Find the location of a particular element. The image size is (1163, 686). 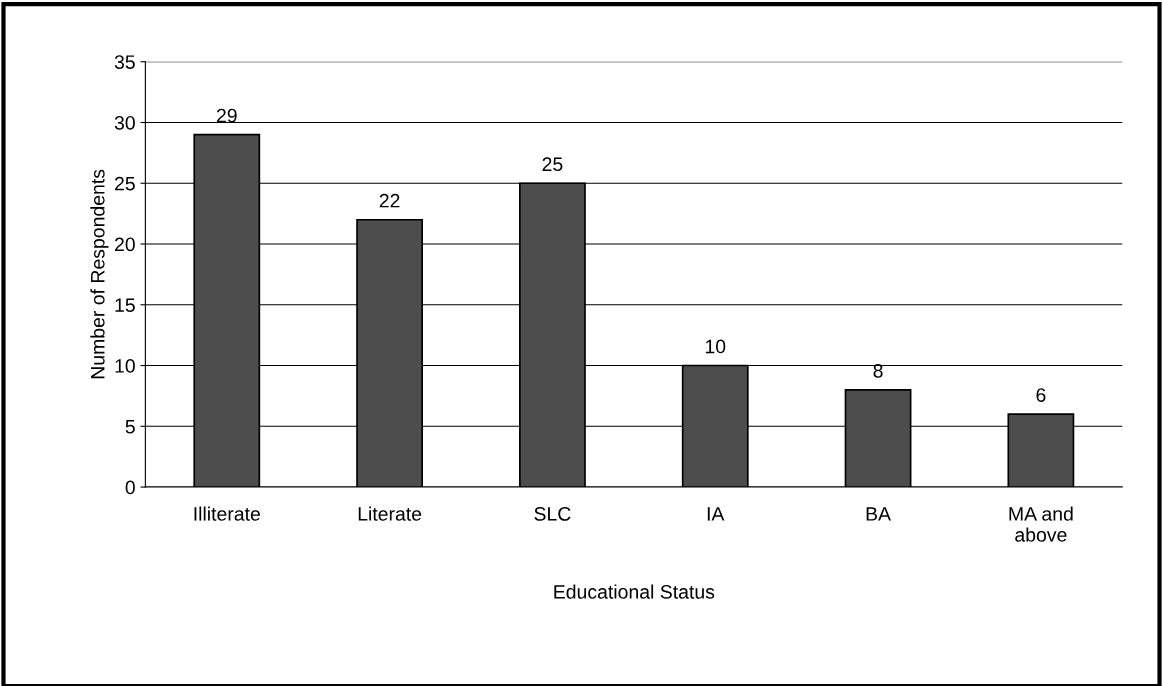

data-label: 22 is located at coordinates (389, 200).